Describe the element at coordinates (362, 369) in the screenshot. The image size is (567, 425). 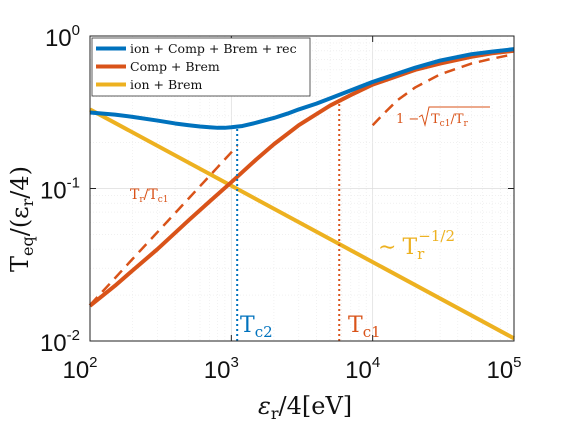
I see `x-tick-label: 10⁴` at that location.